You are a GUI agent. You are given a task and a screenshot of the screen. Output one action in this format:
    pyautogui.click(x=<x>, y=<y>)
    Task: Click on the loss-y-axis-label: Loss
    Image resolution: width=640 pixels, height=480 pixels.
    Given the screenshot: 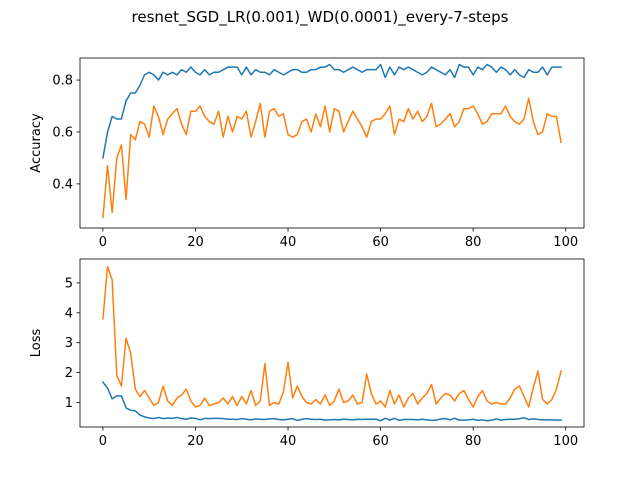 What is the action you would take?
    pyautogui.click(x=36, y=343)
    